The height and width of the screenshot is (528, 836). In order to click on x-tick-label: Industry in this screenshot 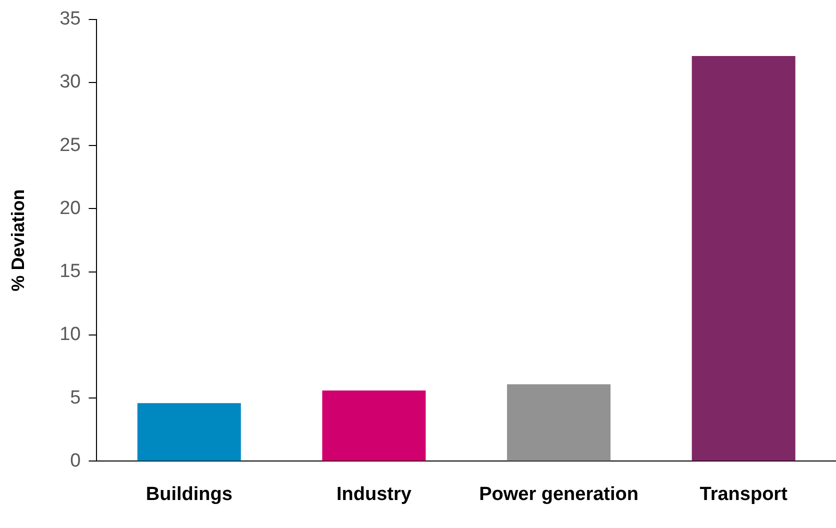, I will do `click(374, 494)`.